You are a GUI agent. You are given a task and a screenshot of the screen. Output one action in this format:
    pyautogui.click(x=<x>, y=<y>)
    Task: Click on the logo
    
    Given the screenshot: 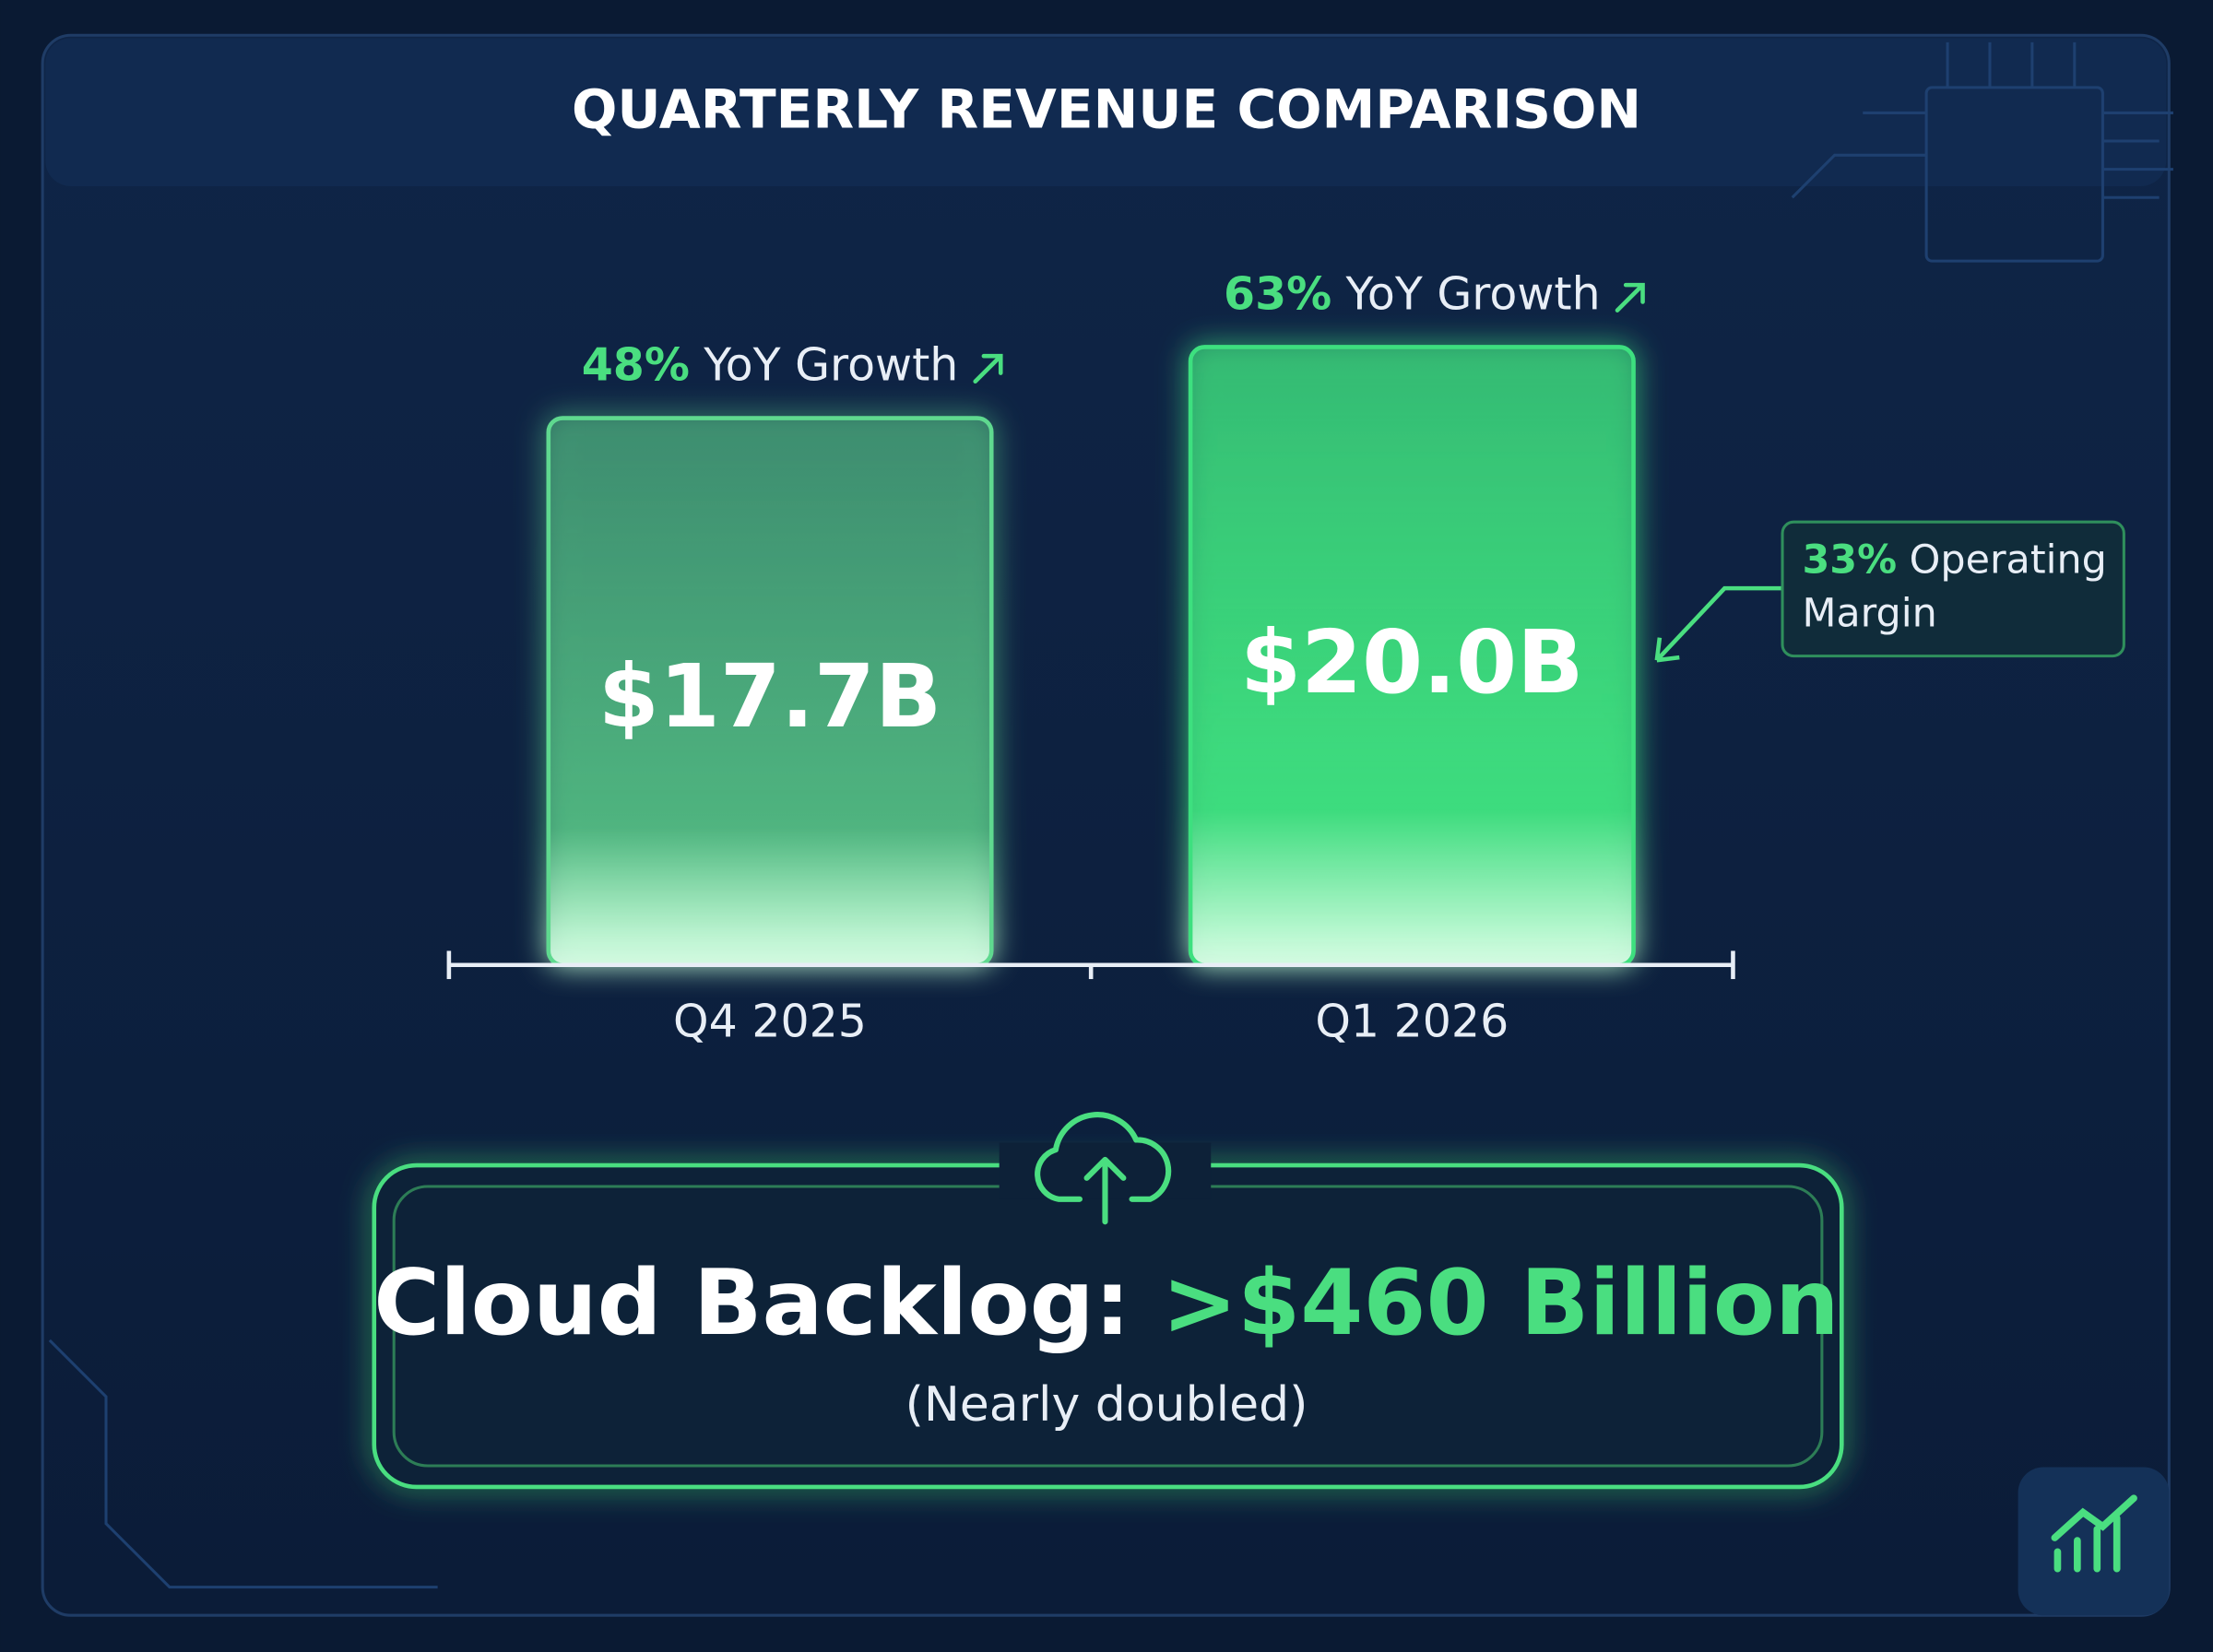 What is the action you would take?
    pyautogui.click(x=2094, y=1533)
    